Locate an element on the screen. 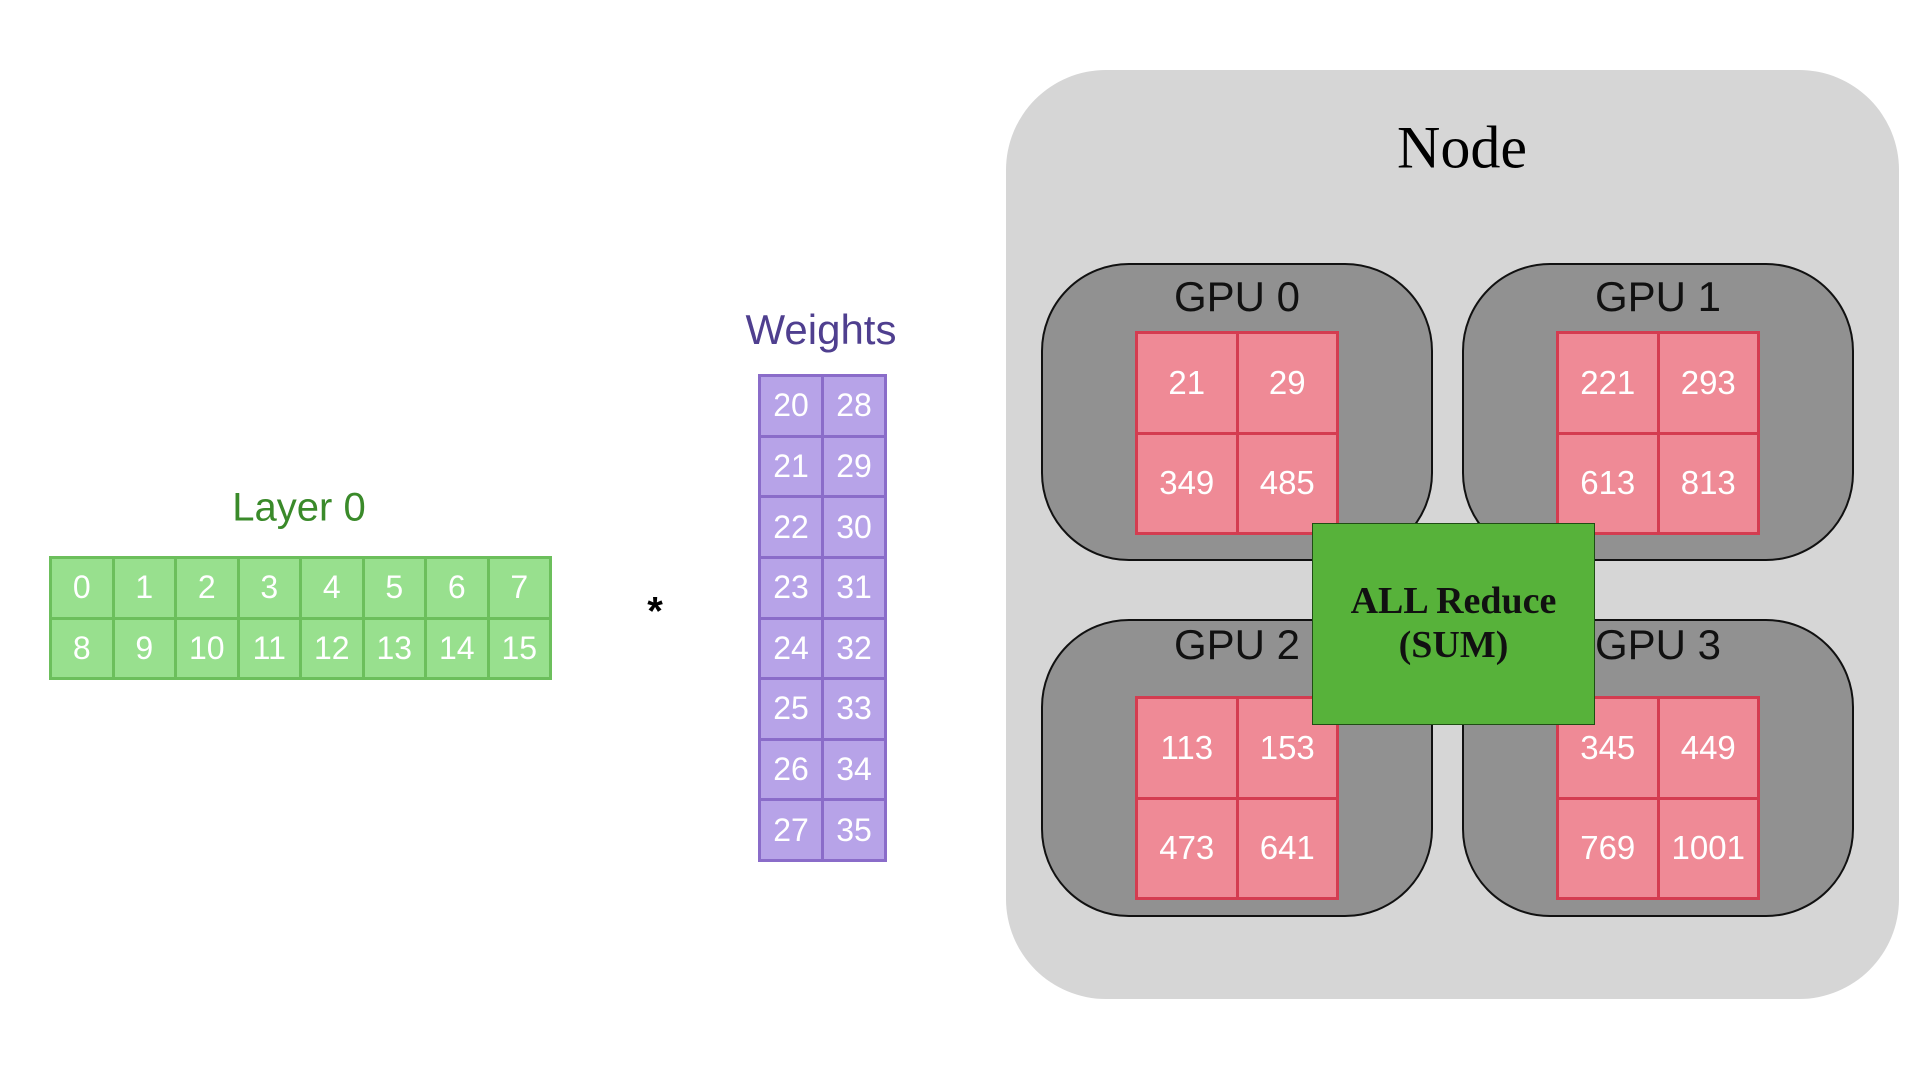 Image resolution: width=1920 pixels, height=1080 pixels. gpu-result-cell: 473 is located at coordinates (1187, 848).